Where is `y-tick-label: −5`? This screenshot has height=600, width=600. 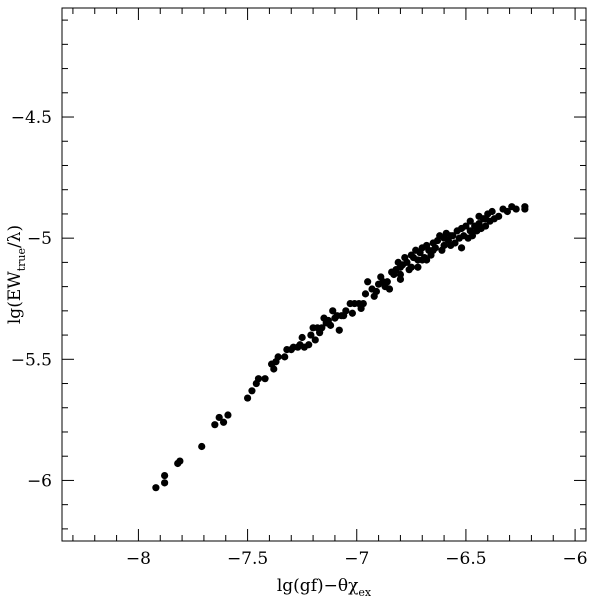
y-tick-label: −5 is located at coordinates (39, 239).